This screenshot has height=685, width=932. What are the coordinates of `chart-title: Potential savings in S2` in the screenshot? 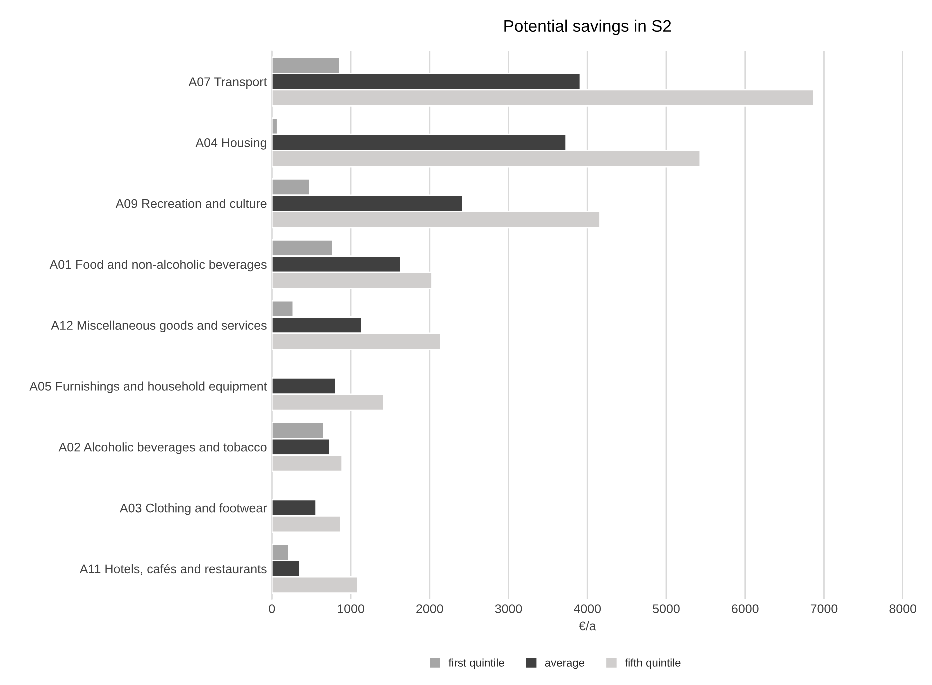 It's located at (588, 28).